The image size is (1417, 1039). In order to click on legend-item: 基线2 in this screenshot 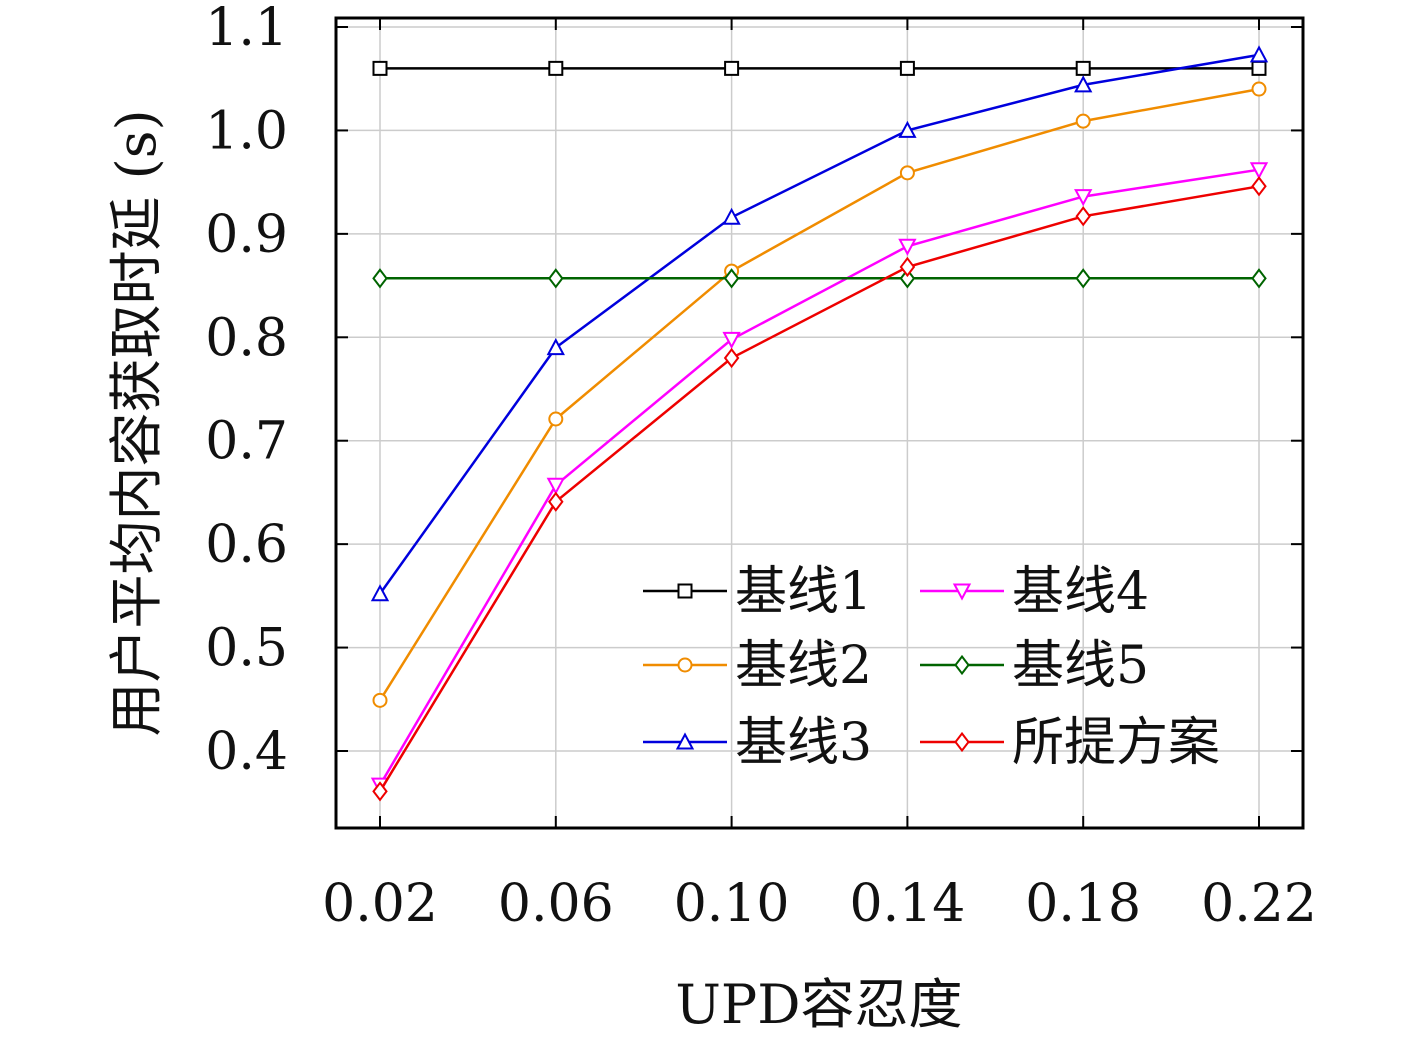, I will do `click(757, 666)`.